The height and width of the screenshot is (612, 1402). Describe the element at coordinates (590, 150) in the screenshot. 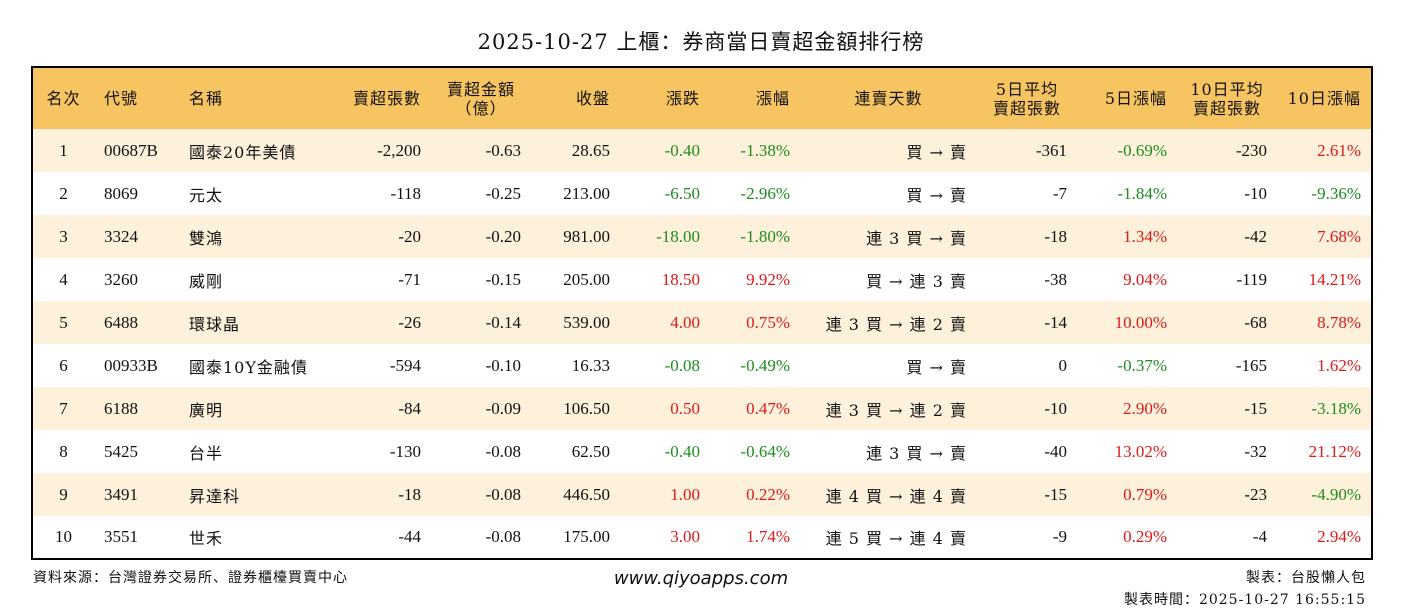

I see `cell-close: 28.65` at that location.